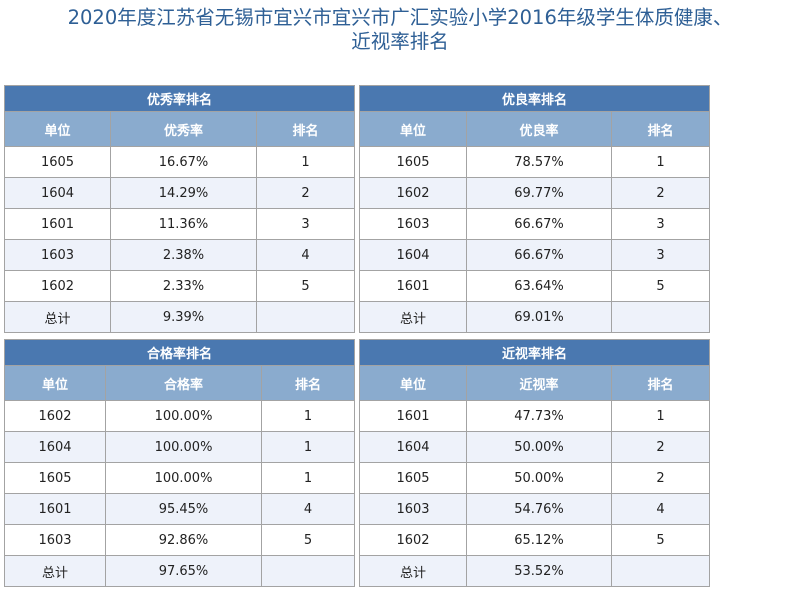 The height and width of the screenshot is (591, 791). Describe the element at coordinates (539, 162) in the screenshot. I see `cell-rate: 78.57%` at that location.